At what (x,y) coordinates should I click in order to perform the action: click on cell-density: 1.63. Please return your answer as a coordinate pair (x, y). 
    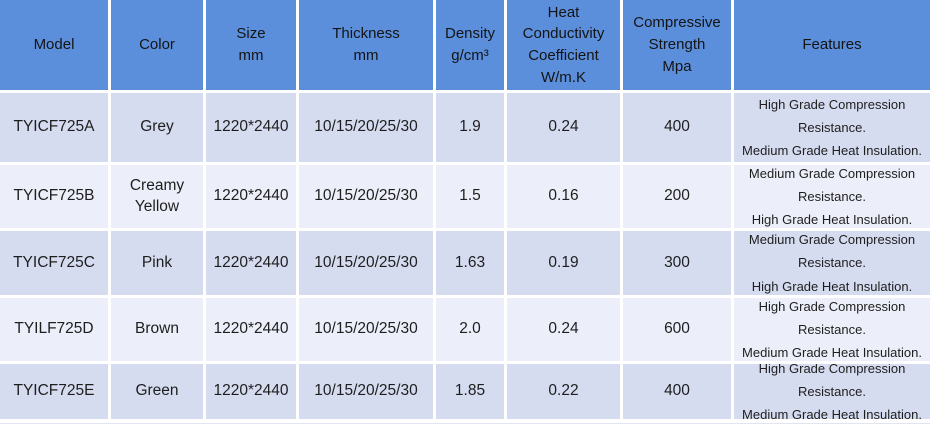
    Looking at the image, I should click on (470, 263).